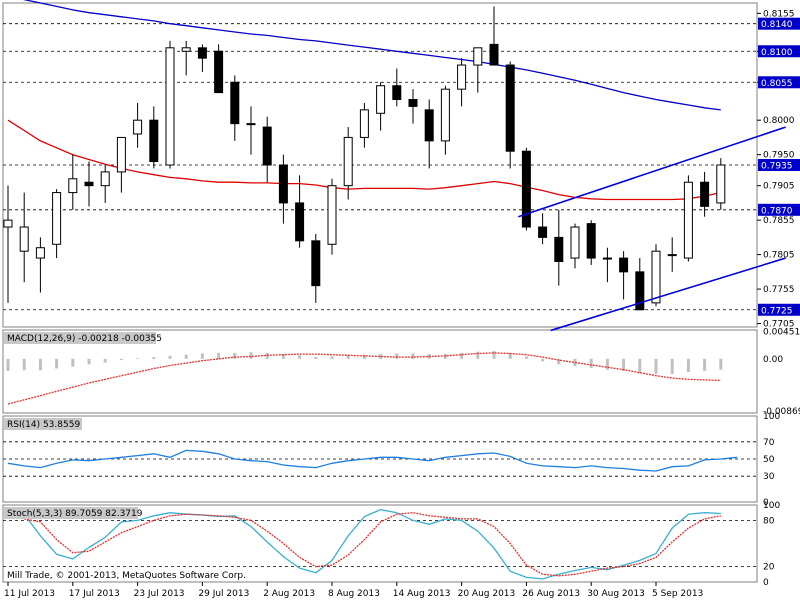 The image size is (800, 604). I want to click on main-y-tick: 0.8000, so click(779, 121).